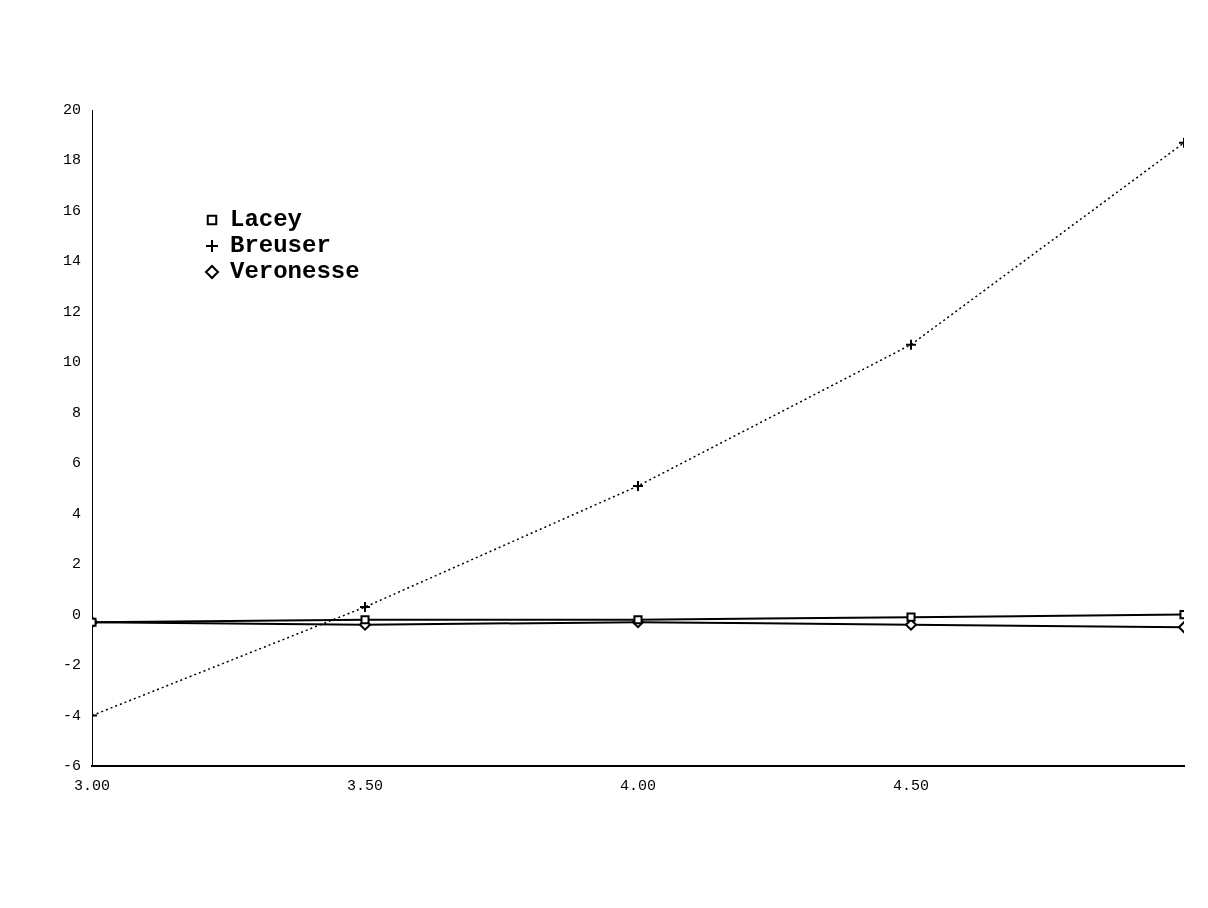 The image size is (1208, 908). What do you see at coordinates (71, 766) in the screenshot?
I see `y-tick-label: -6` at bounding box center [71, 766].